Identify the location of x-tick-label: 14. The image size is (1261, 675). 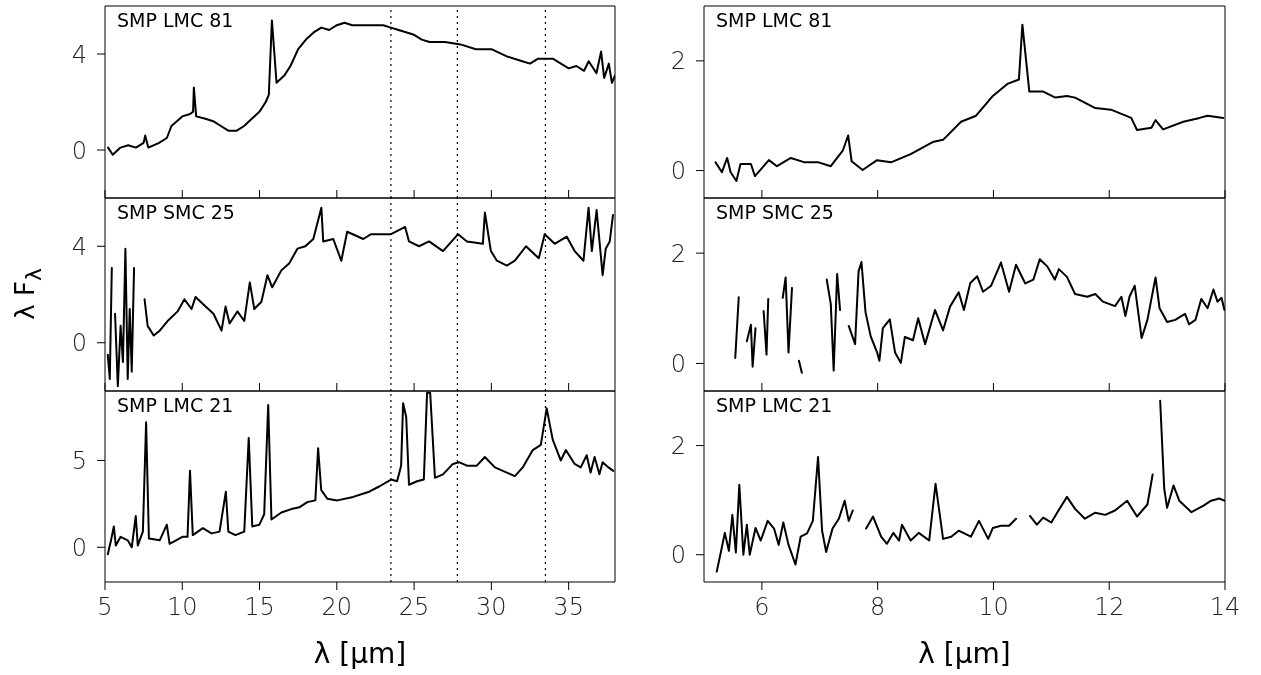
(1225, 607).